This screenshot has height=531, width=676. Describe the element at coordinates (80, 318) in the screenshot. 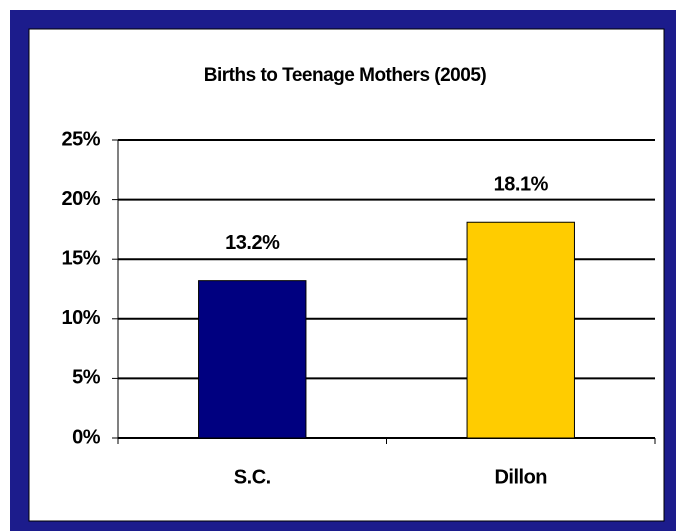

I see `y-tick-label: 10%` at that location.